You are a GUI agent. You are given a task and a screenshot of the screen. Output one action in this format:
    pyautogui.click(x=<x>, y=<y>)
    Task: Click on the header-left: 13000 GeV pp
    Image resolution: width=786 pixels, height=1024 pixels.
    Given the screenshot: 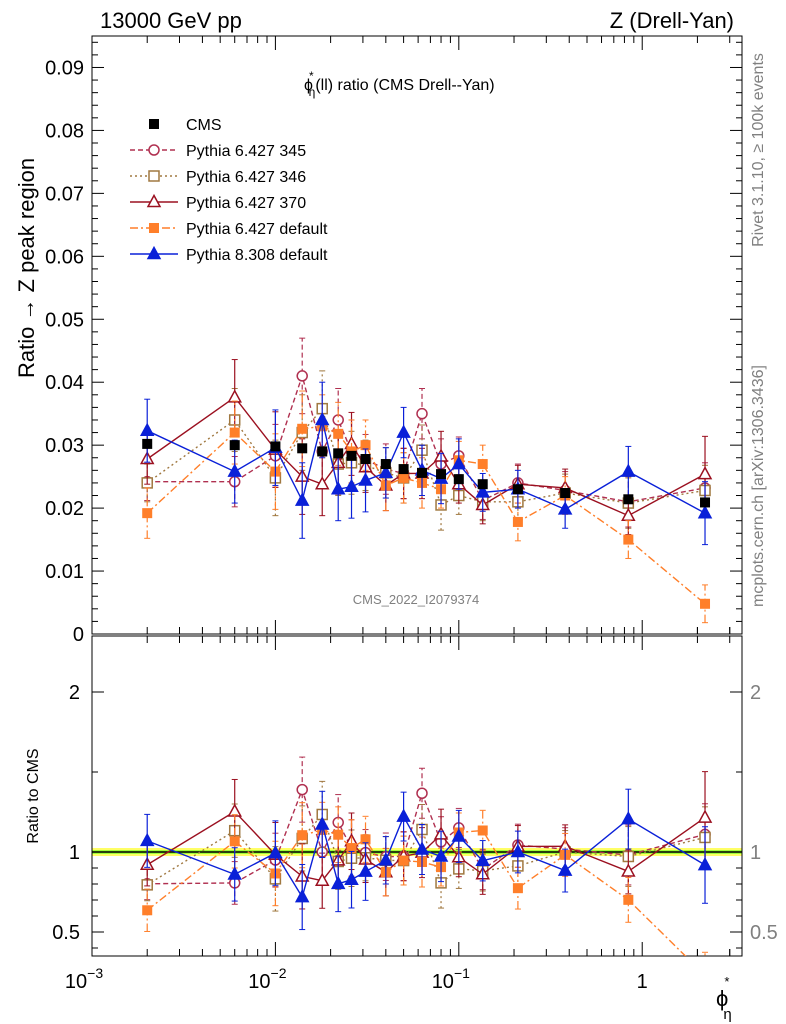 What is the action you would take?
    pyautogui.click(x=171, y=20)
    